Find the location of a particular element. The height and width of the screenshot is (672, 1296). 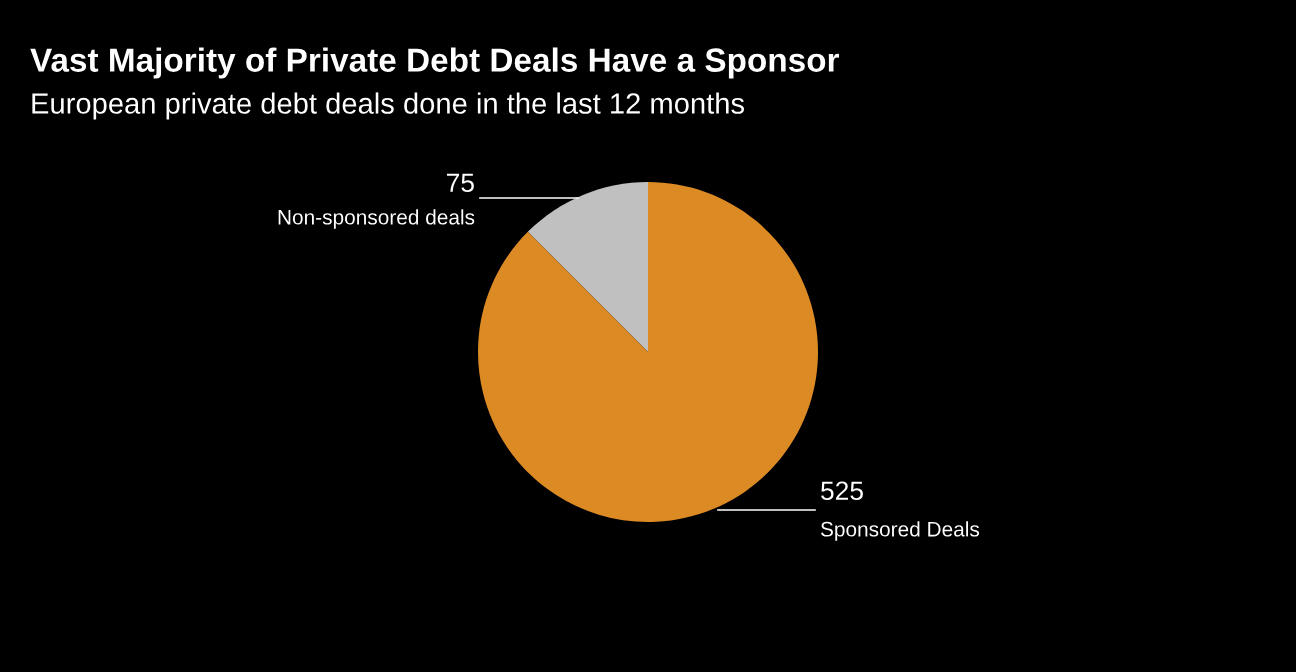

slice-label: Non-sponsored deals is located at coordinates (376, 219).